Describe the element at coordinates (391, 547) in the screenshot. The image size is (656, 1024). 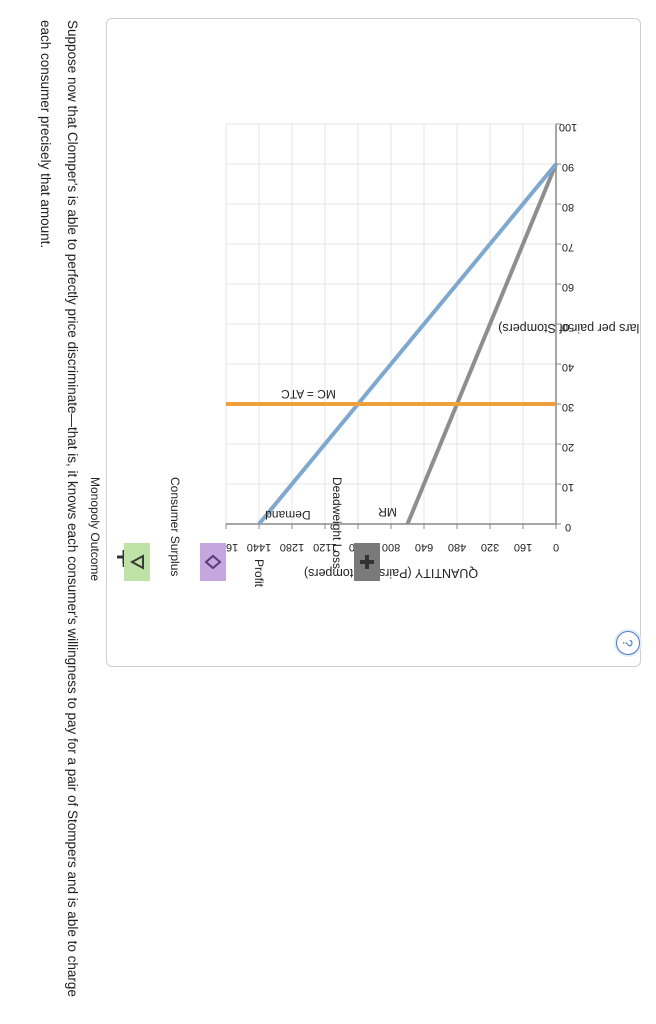
I see `quantity-tick-label: 800` at that location.